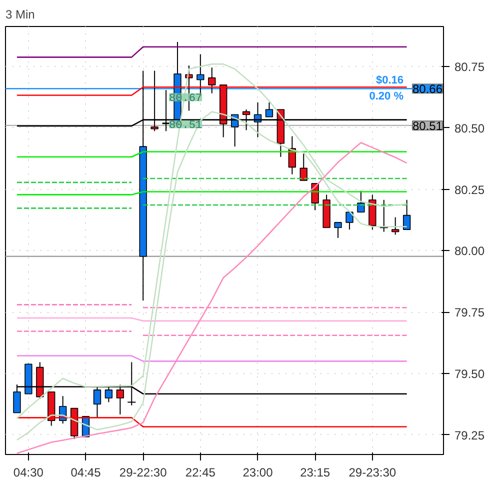  What do you see at coordinates (427, 125) in the screenshot?
I see `ref-line-label: 80.51` at bounding box center [427, 125].